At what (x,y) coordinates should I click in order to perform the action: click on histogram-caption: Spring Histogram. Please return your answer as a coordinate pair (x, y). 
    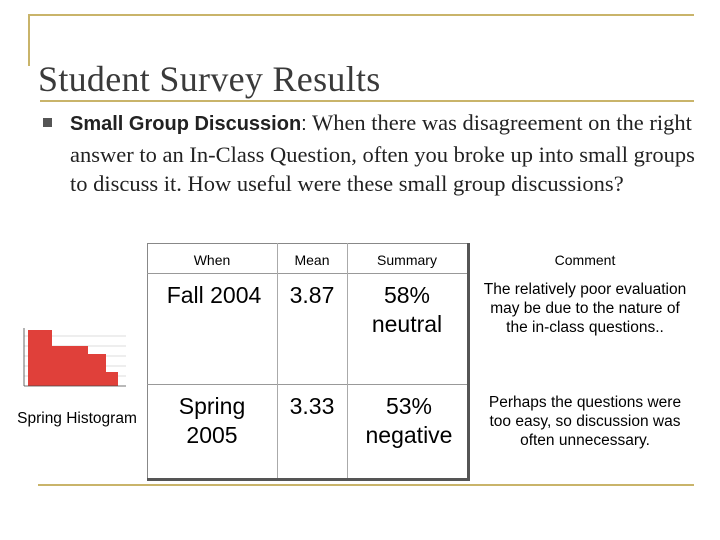
    Looking at the image, I should click on (77, 418).